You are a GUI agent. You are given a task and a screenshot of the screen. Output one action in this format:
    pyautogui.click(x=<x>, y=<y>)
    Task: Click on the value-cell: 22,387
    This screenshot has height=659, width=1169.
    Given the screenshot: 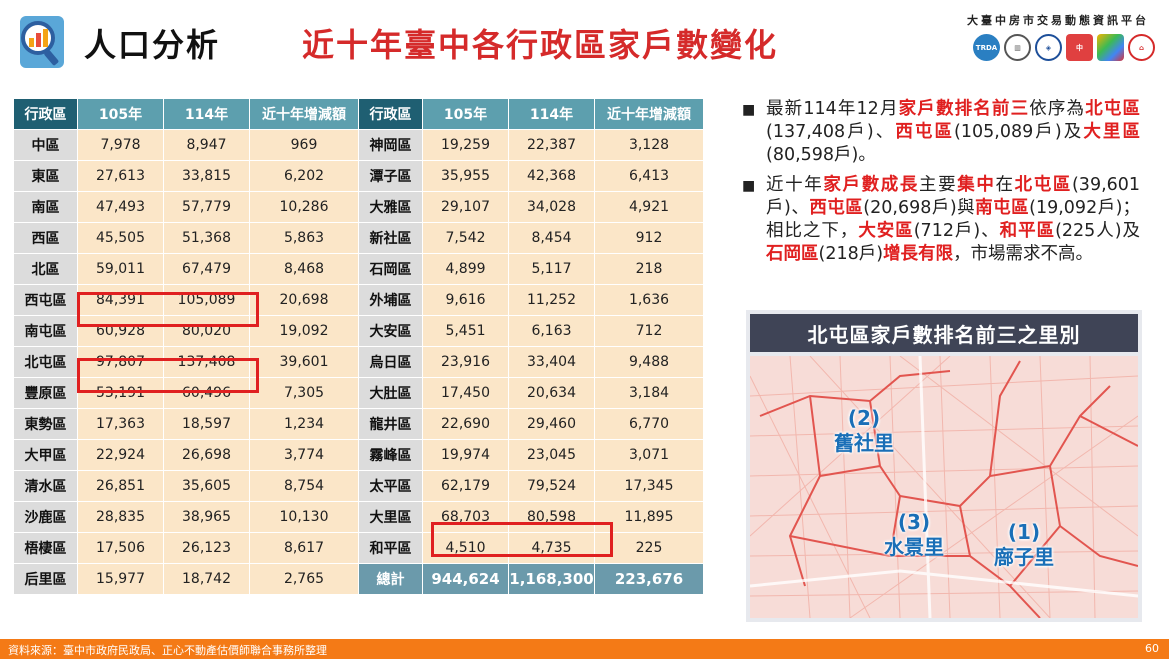 What is the action you would take?
    pyautogui.click(x=551, y=145)
    